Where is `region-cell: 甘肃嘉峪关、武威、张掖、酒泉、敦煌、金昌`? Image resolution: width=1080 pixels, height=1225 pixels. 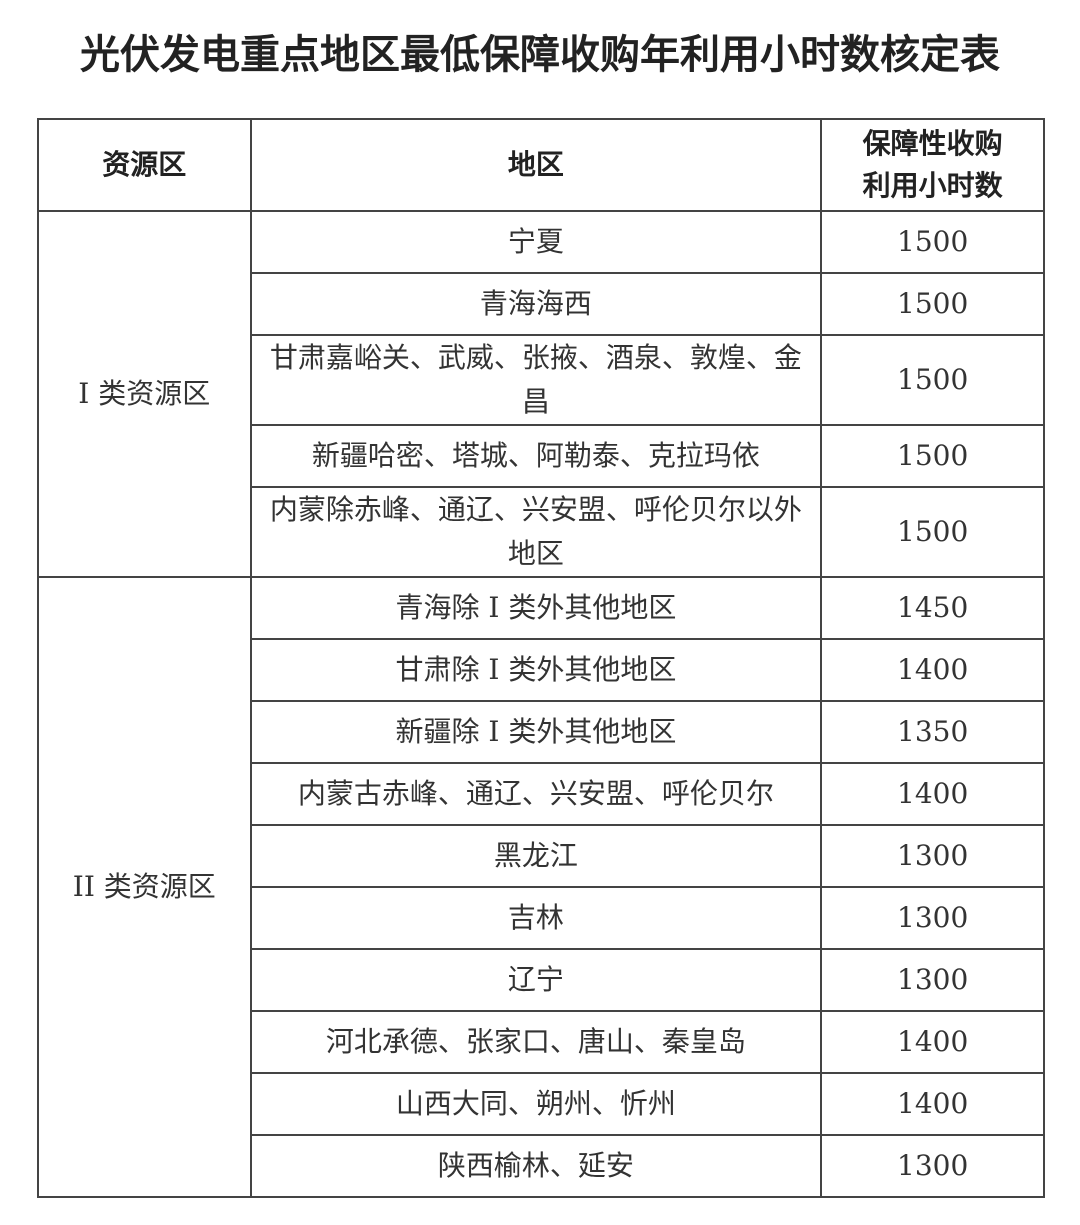
region-cell: 甘肃嘉峪关、武威、张掖、酒泉、敦煌、金昌 is located at coordinates (536, 380).